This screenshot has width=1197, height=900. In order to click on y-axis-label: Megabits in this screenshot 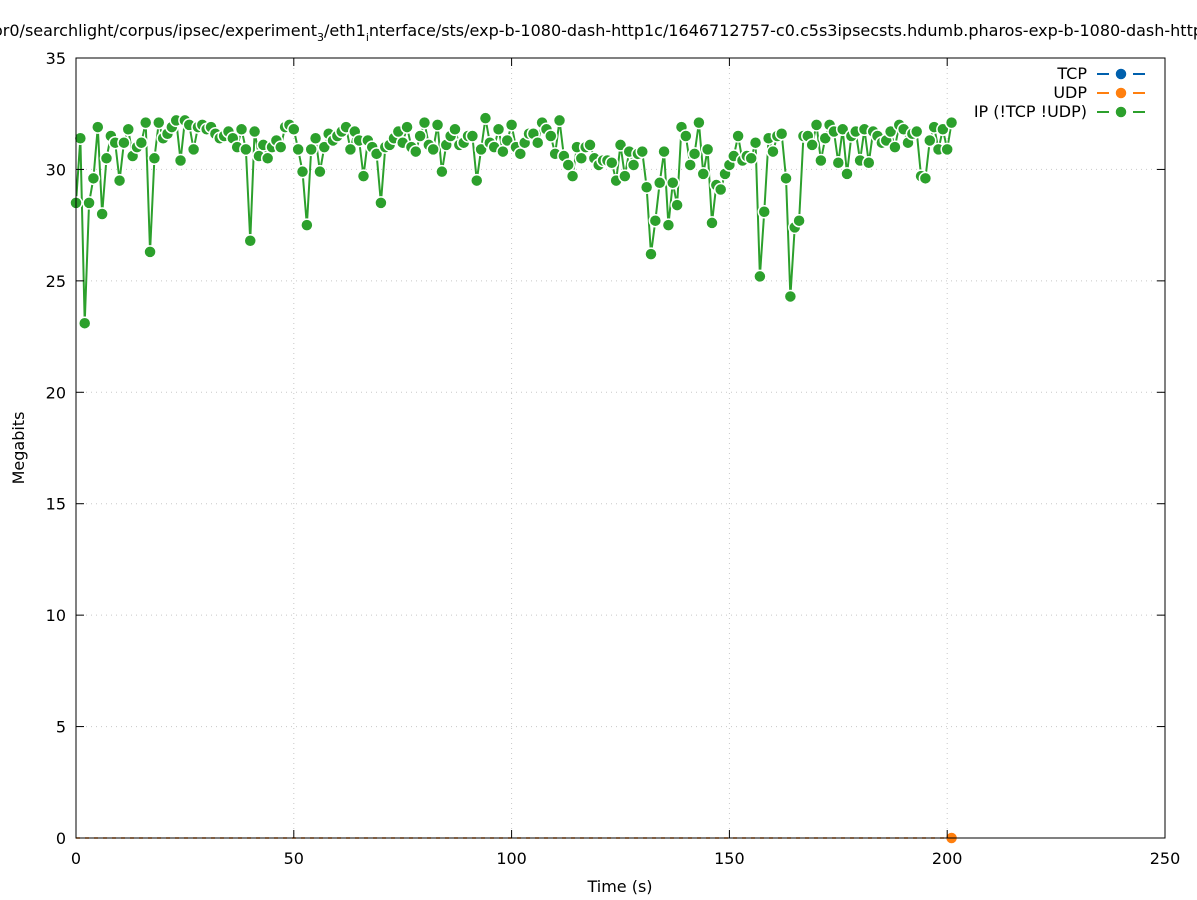, I will do `click(18, 448)`.